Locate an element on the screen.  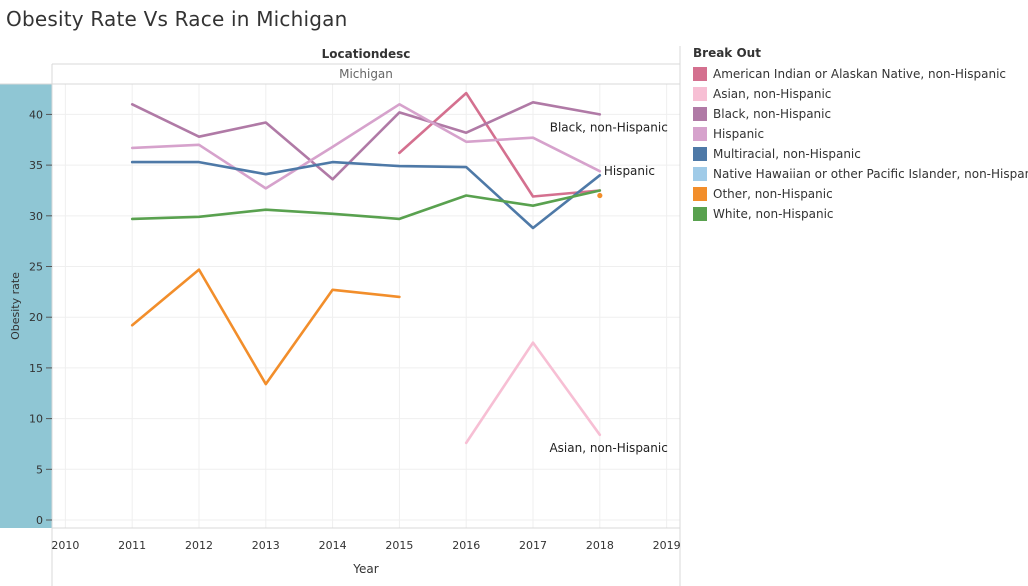
x-tick-label: 2016 is located at coordinates (466, 545).